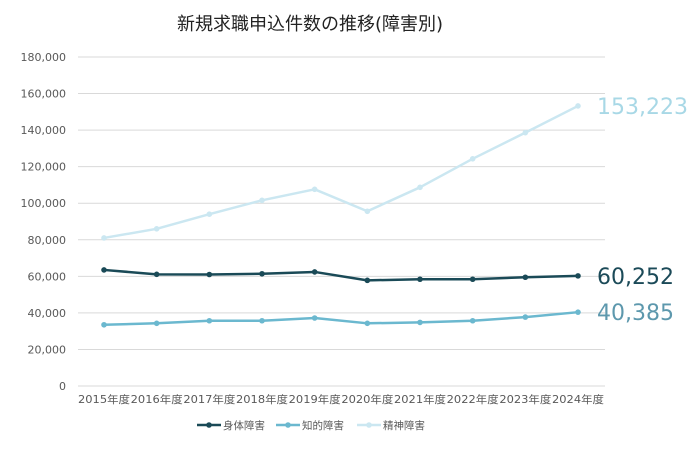  What do you see at coordinates (44, 130) in the screenshot?
I see `y-tick-label: 140,000` at bounding box center [44, 130].